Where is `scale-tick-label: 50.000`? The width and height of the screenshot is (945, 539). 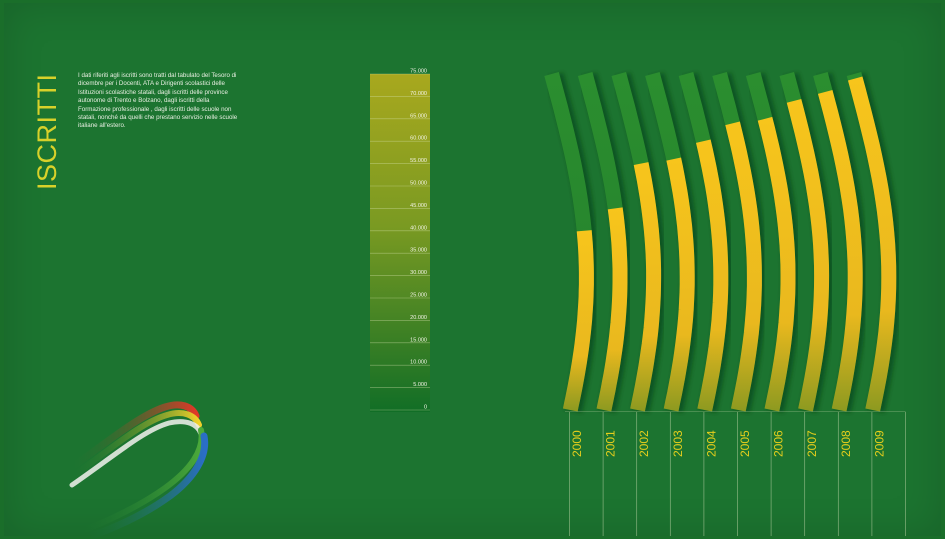 scale-tick-label: 50.000 is located at coordinates (418, 184).